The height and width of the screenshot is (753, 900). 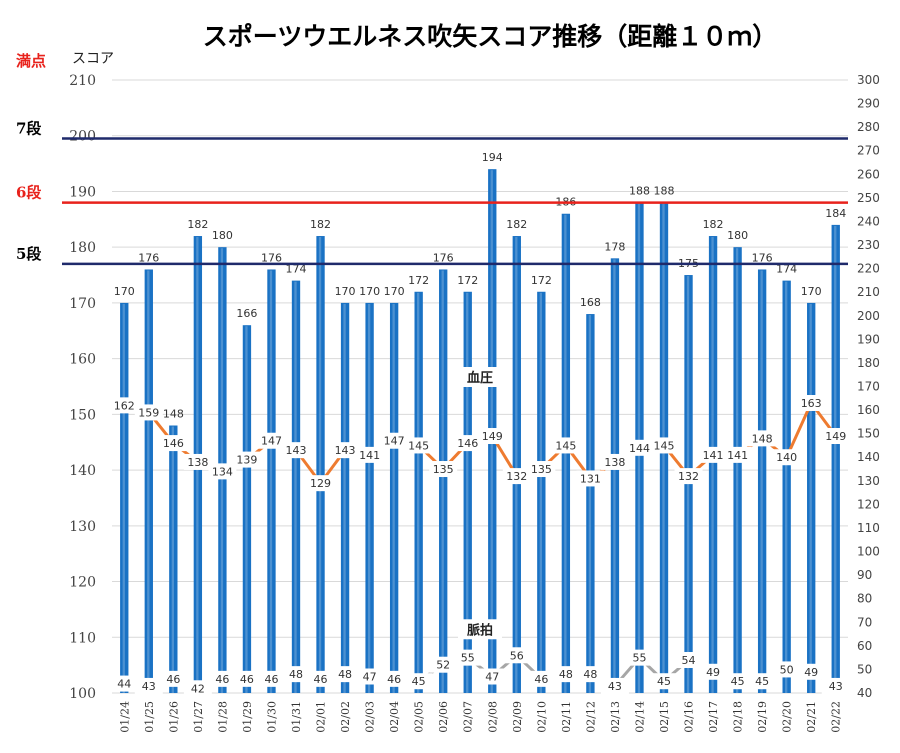 I want to click on x-tick-label: 02/18, so click(x=738, y=717).